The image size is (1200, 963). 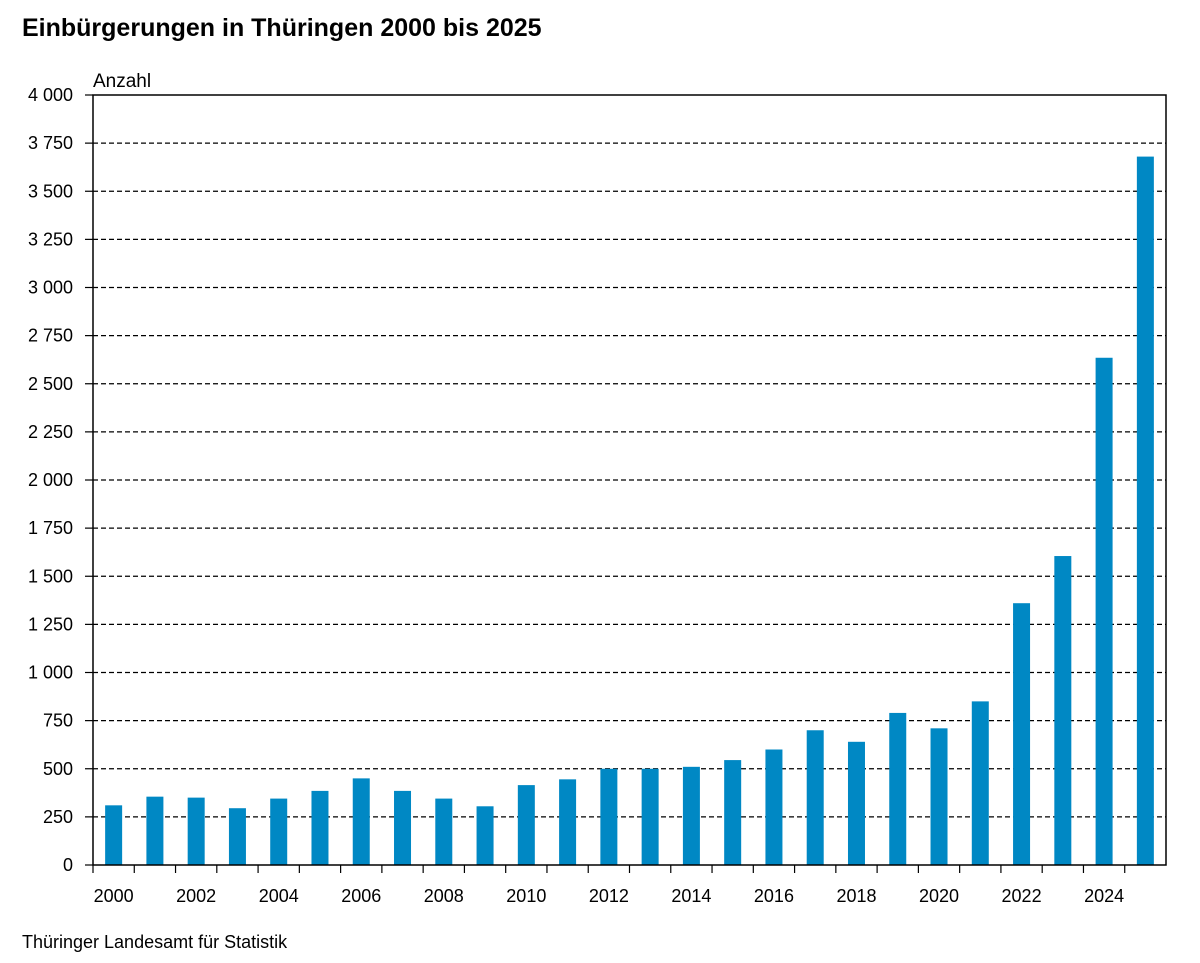 I want to click on bar-2024, so click(x=1104, y=611).